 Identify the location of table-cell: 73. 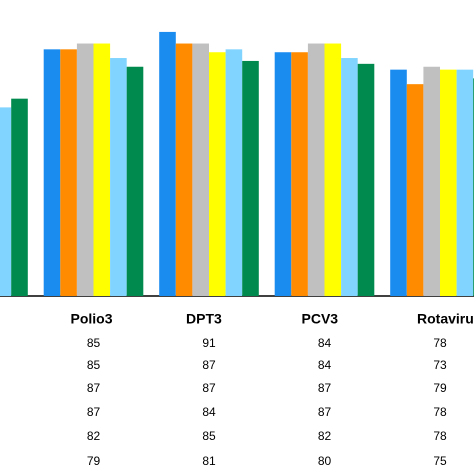
(440, 365).